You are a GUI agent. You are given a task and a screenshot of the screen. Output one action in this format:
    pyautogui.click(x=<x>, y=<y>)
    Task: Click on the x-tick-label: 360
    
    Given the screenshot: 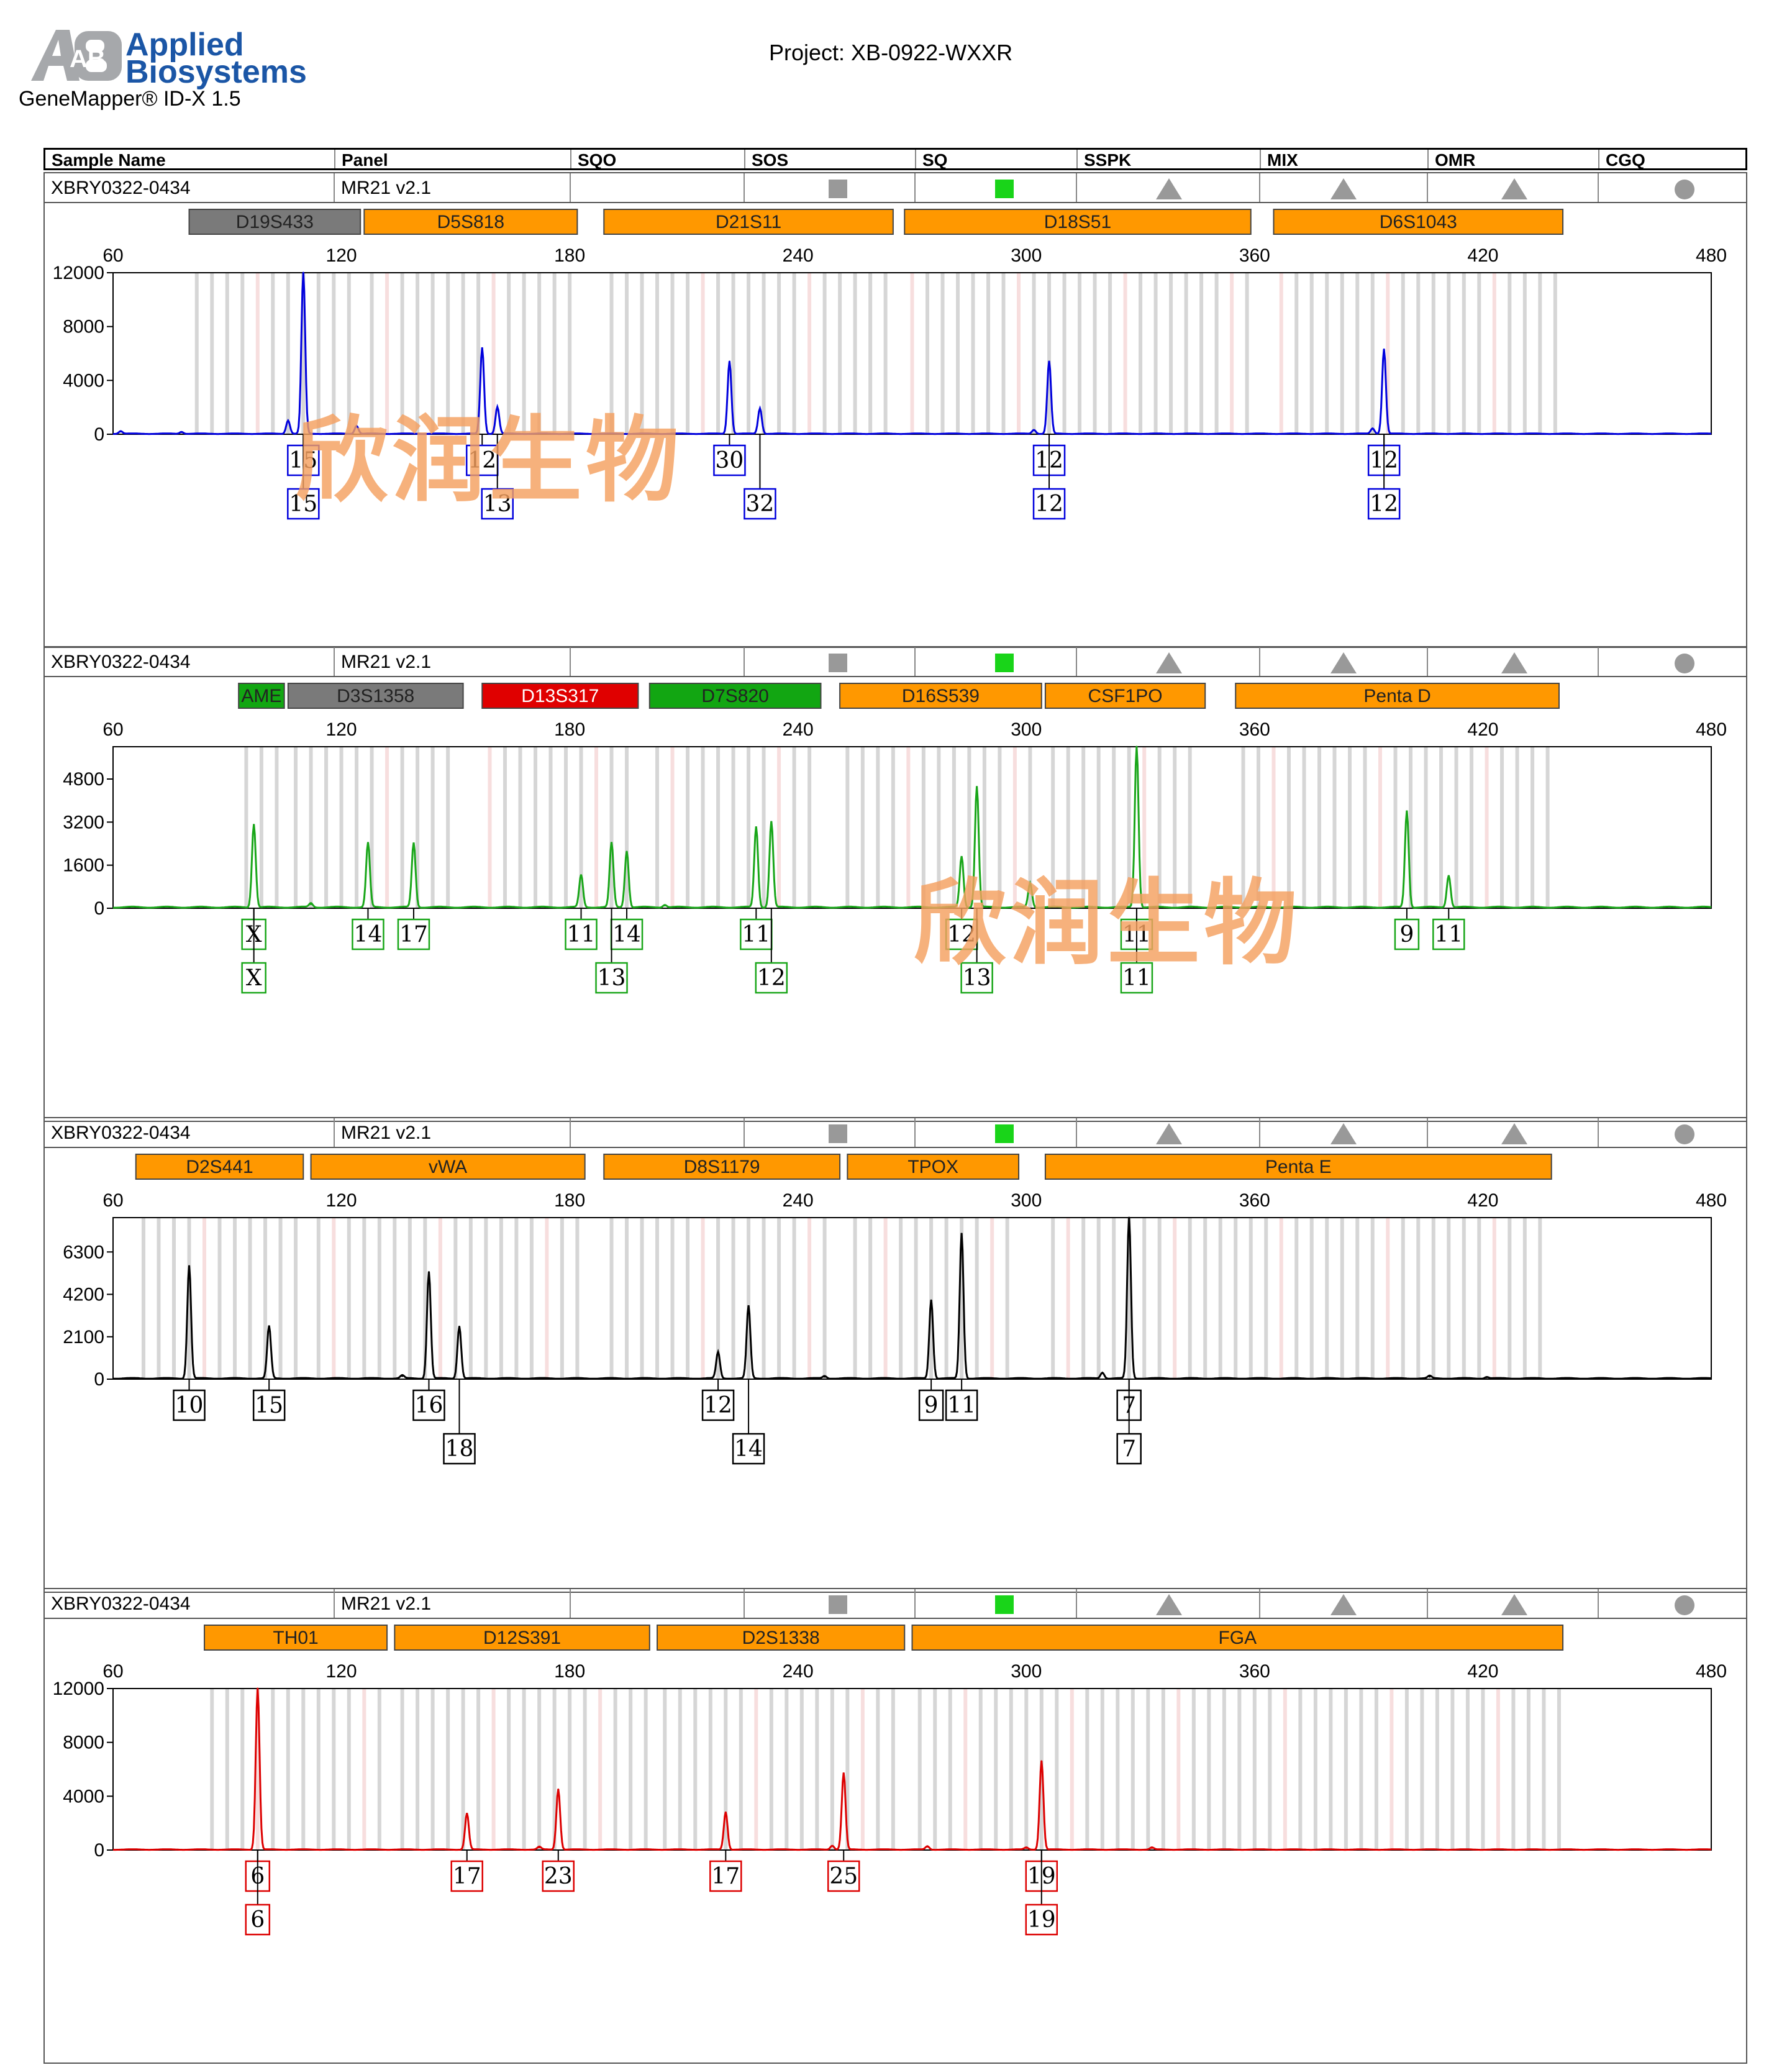 What is the action you would take?
    pyautogui.click(x=1254, y=1200)
    